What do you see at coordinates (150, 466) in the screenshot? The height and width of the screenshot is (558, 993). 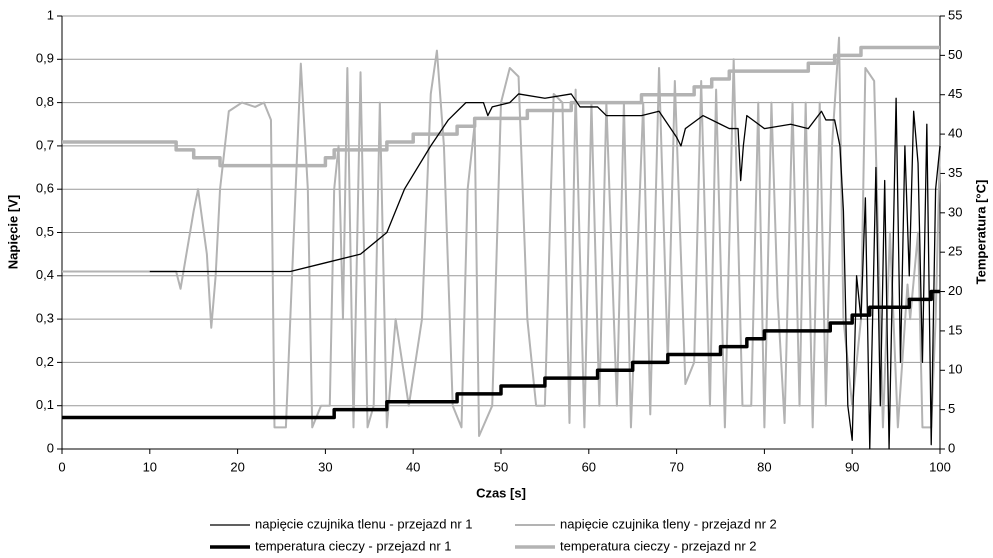 I see `x-tick-label: 10` at bounding box center [150, 466].